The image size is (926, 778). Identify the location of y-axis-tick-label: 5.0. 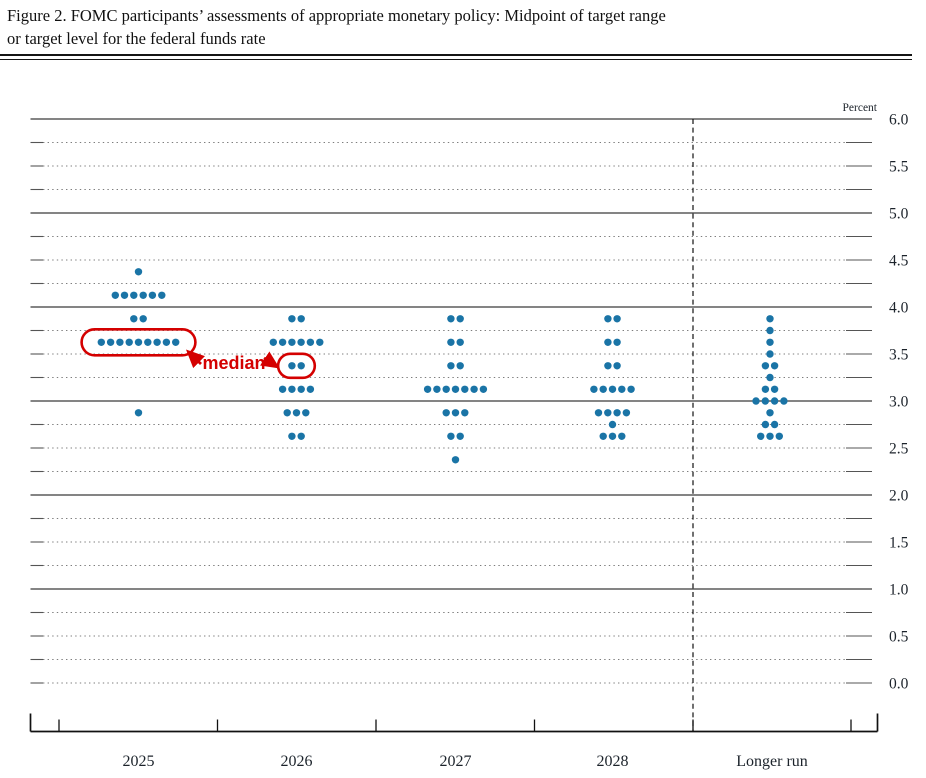
(899, 214).